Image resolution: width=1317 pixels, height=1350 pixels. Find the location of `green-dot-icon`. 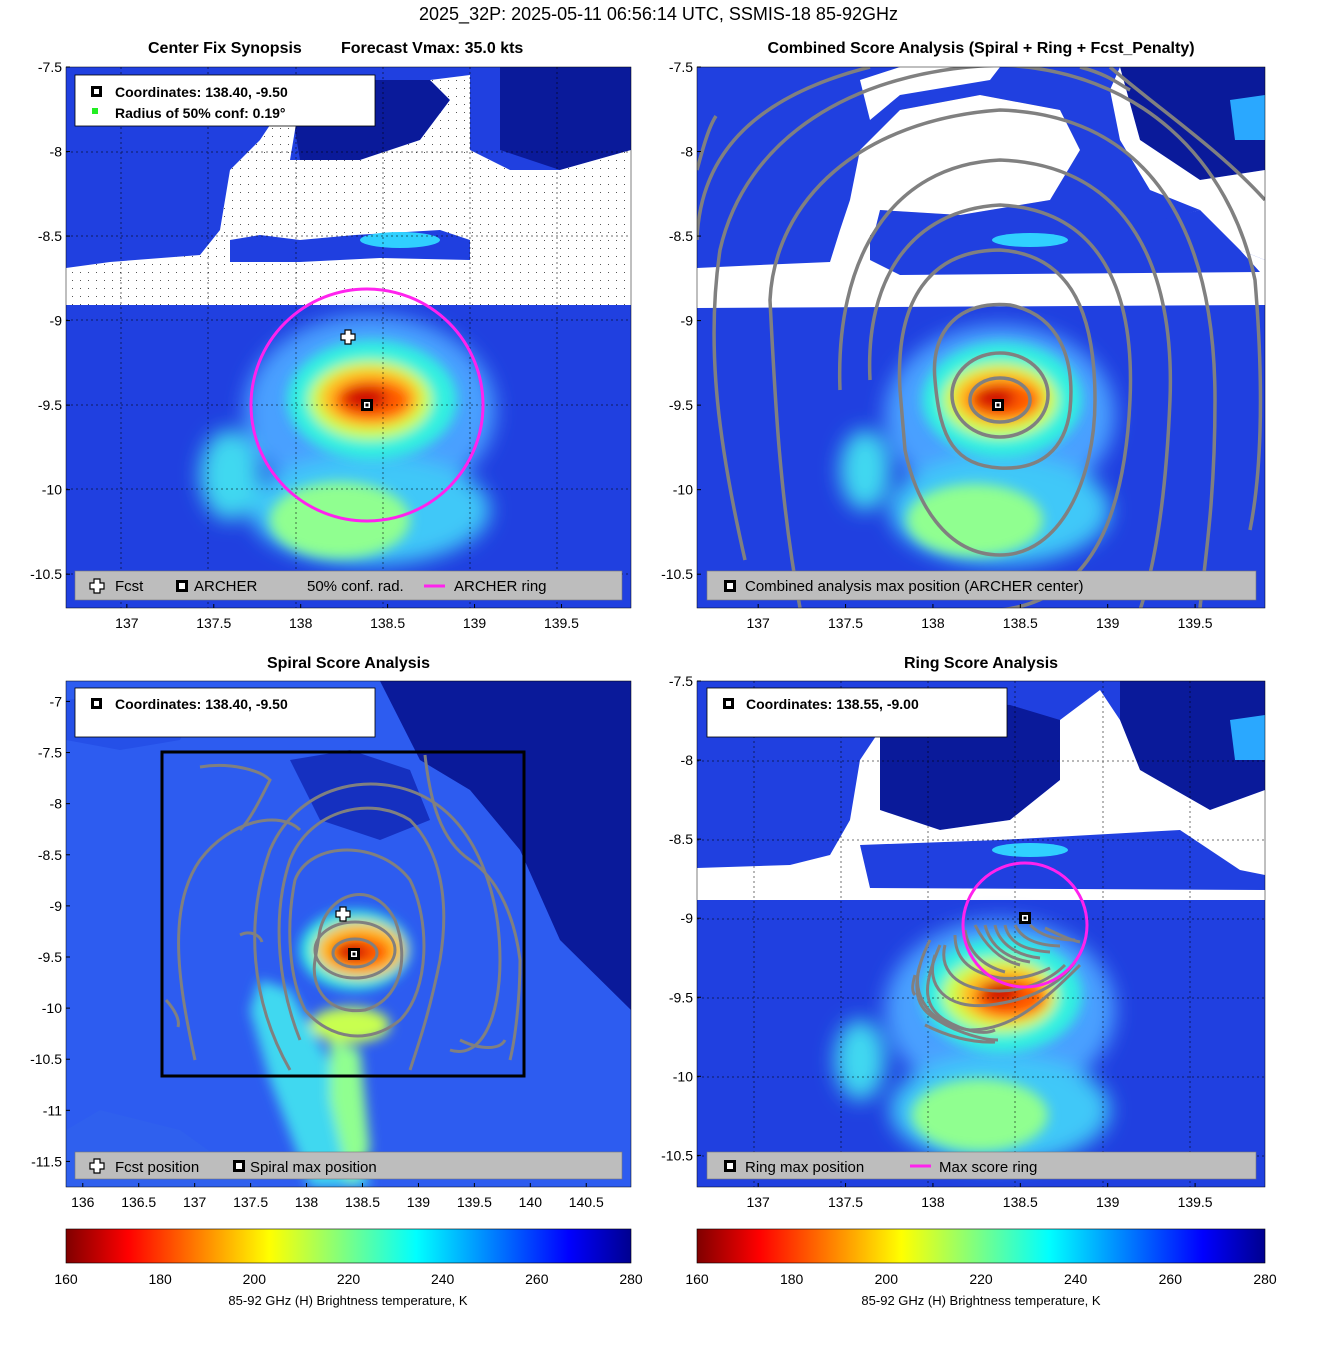

green-dot-icon is located at coordinates (95, 111).